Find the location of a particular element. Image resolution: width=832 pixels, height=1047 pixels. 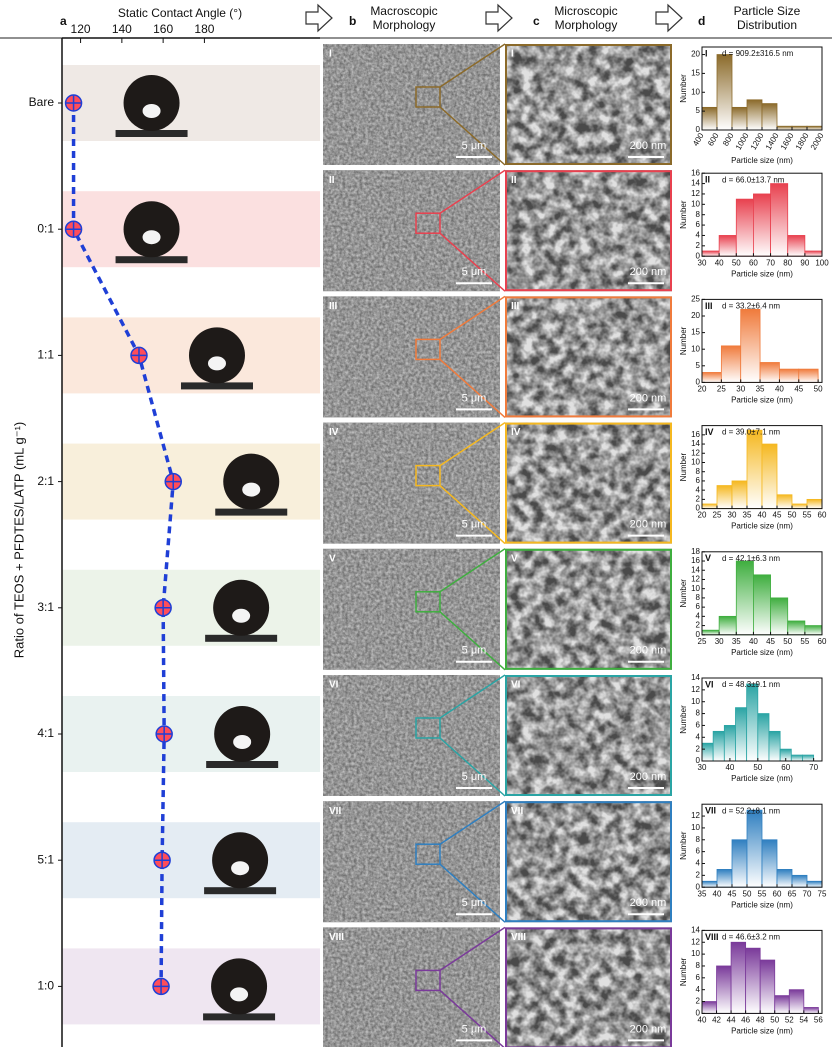

hist-title: d = 33.2±6.4 nm is located at coordinates (751, 306).